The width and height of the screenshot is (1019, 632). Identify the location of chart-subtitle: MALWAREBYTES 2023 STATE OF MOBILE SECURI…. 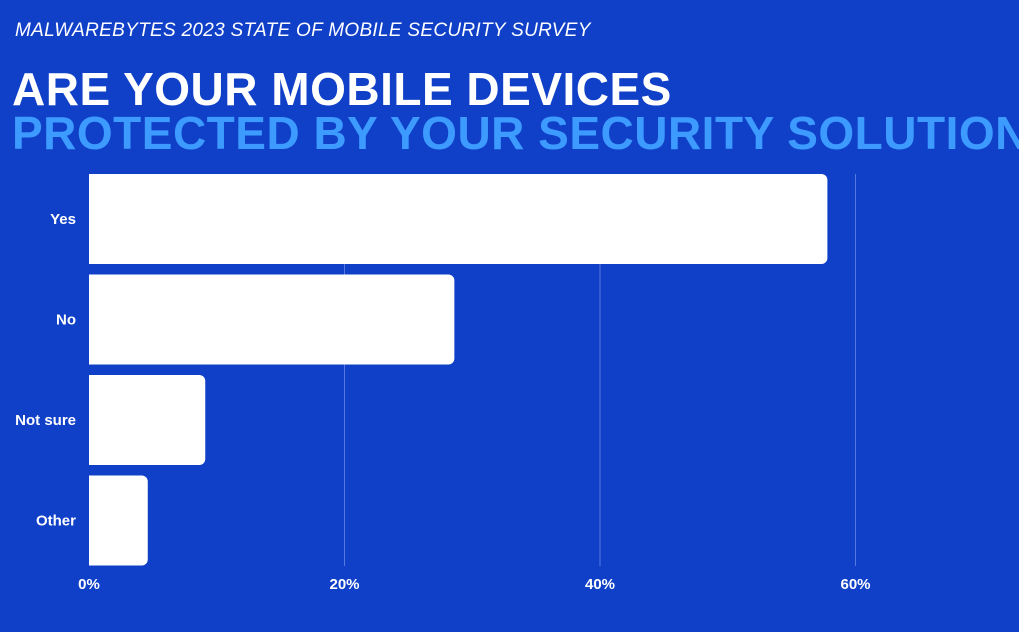
(303, 30).